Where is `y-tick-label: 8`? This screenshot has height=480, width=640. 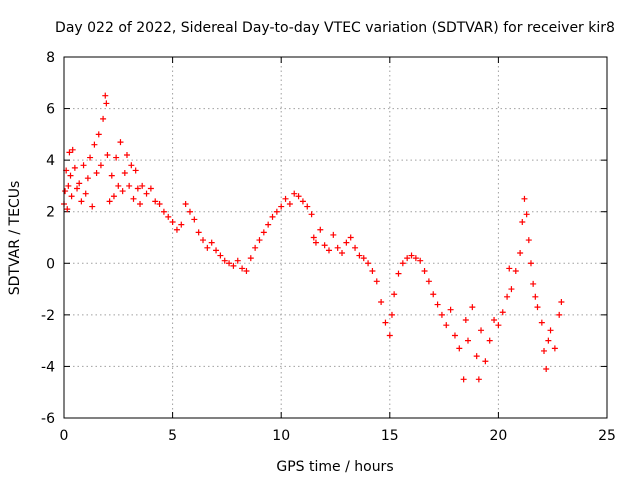 y-tick-label: 8 is located at coordinates (50, 58).